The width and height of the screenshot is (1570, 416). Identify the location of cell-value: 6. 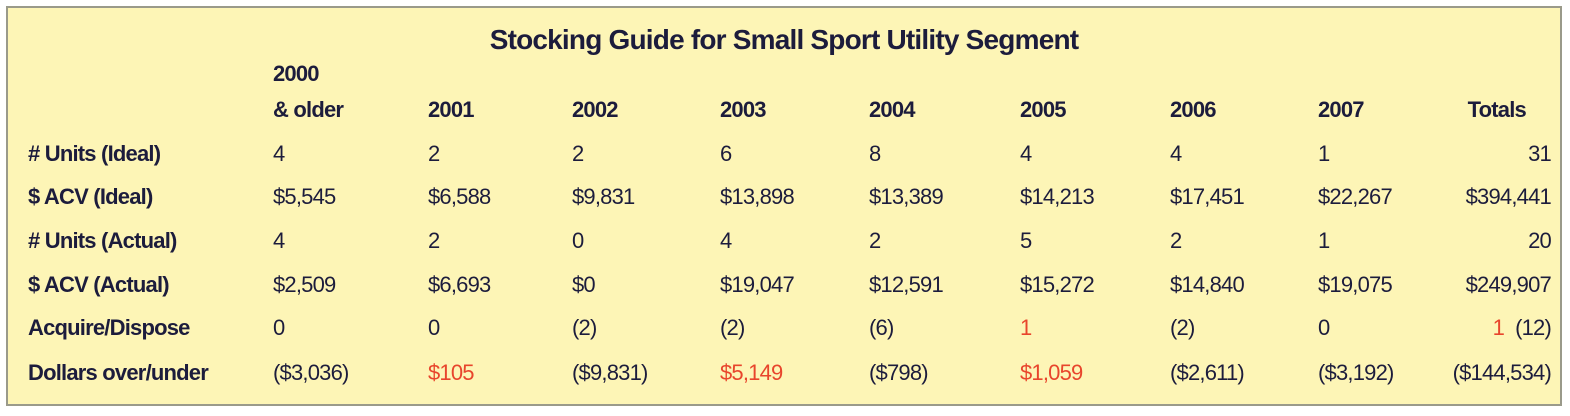
(726, 153).